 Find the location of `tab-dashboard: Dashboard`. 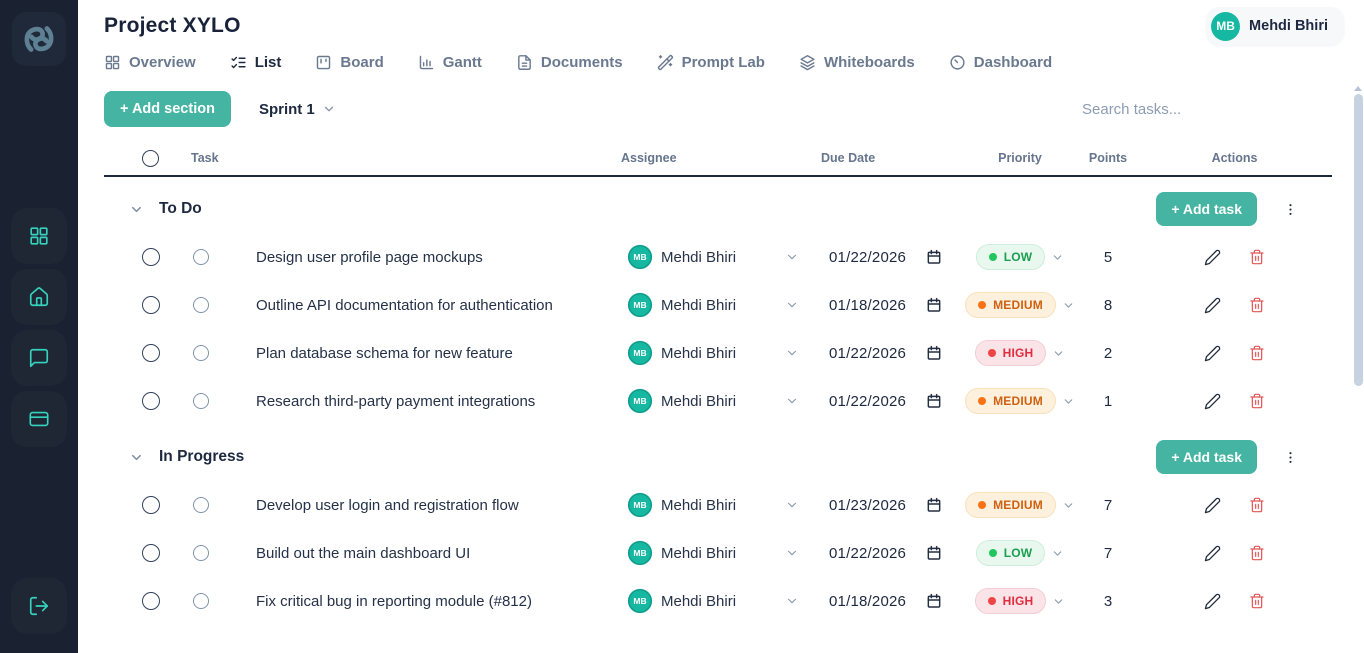

tab-dashboard: Dashboard is located at coordinates (1000, 62).